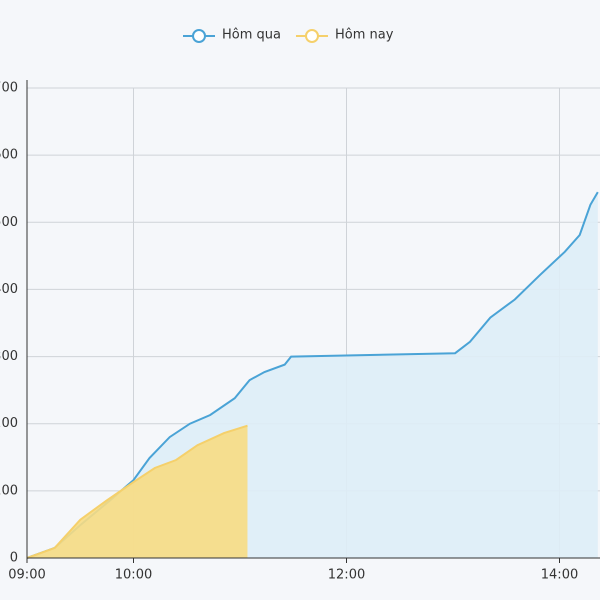 The height and width of the screenshot is (600, 600). I want to click on area, so click(137, 491).